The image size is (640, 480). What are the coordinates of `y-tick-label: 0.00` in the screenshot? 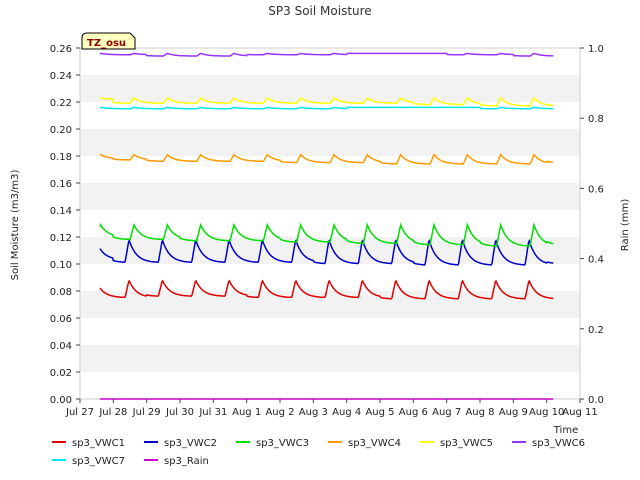 It's located at (61, 400).